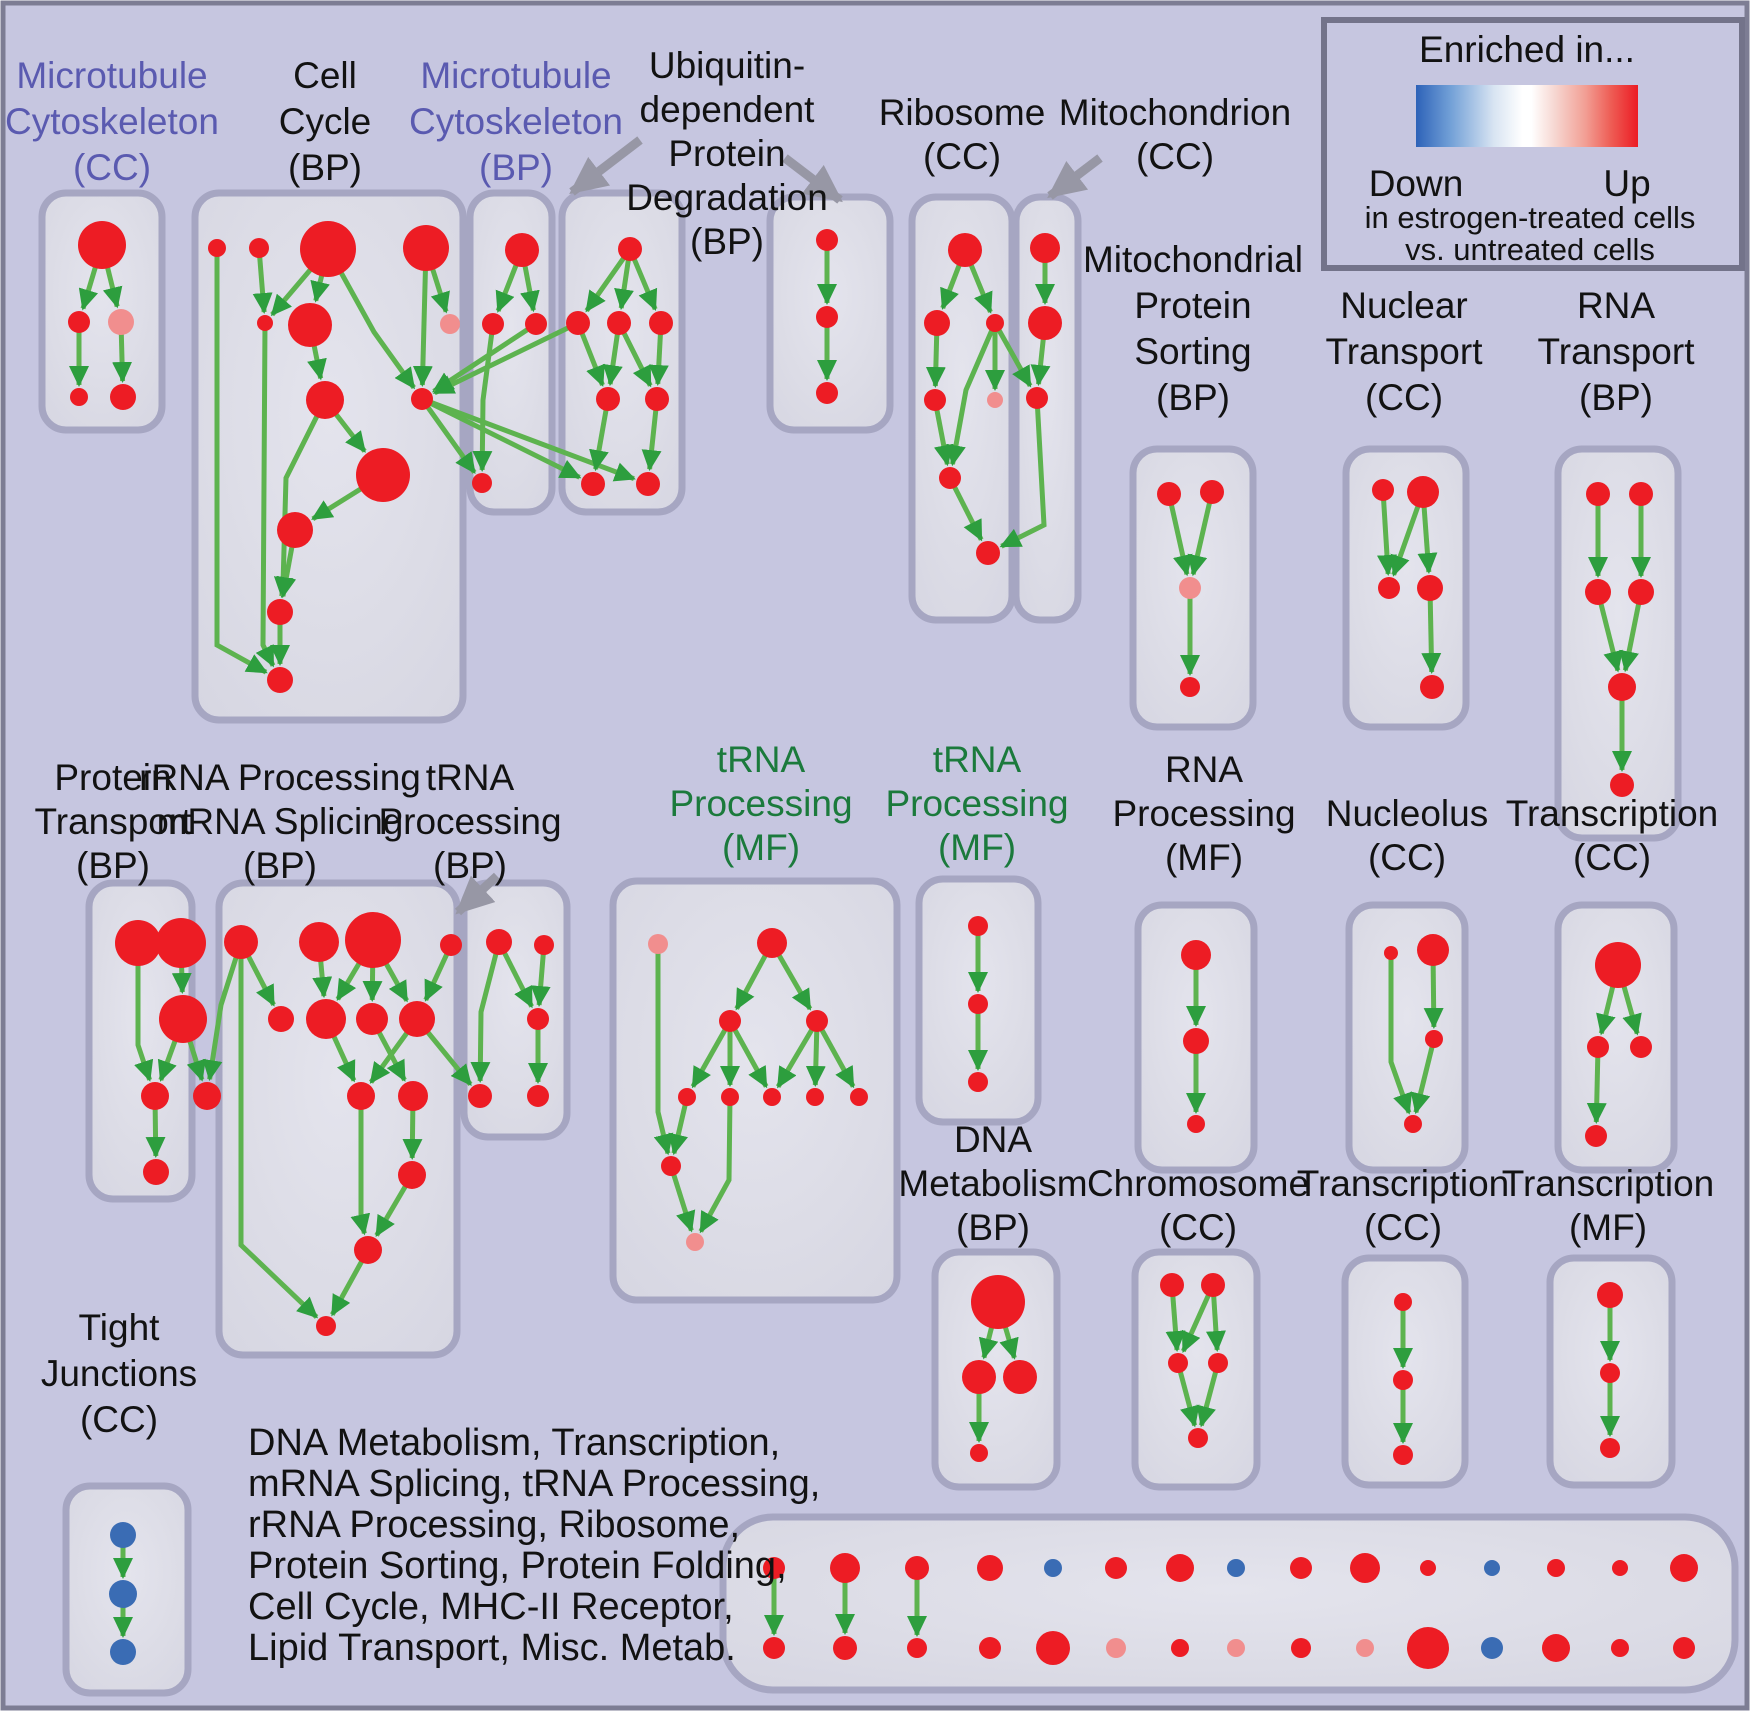 The height and width of the screenshot is (1715, 1750). I want to click on cluster-label-tight-junctions: Tight, so click(120, 1327).